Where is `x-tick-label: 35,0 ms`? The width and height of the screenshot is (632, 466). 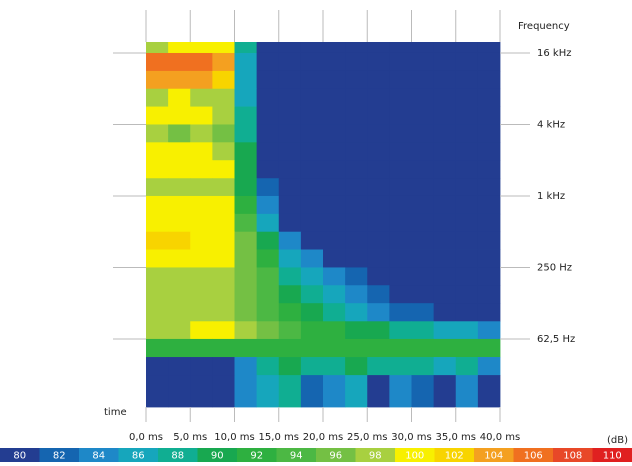
x-tick-label: 35,0 ms is located at coordinates (456, 437).